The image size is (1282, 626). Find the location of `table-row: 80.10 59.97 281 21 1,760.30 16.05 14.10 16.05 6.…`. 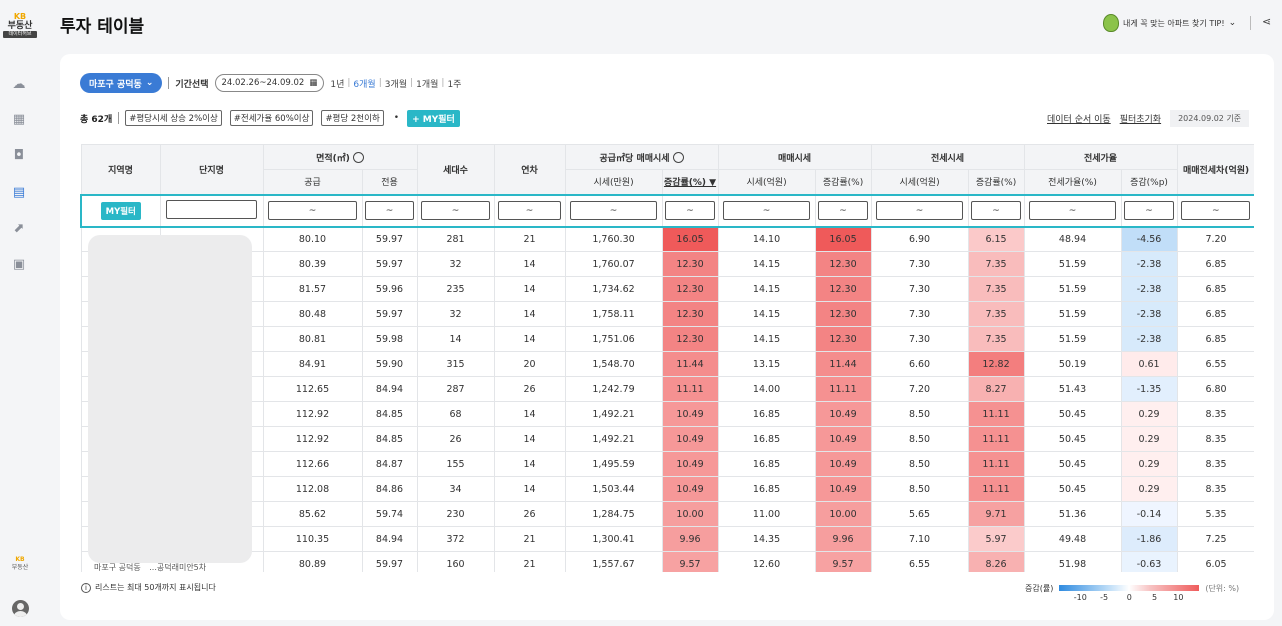

table-row: 80.10 59.97 281 21 1,760.30 16.05 14.10 16.05 6.… is located at coordinates (667, 239).